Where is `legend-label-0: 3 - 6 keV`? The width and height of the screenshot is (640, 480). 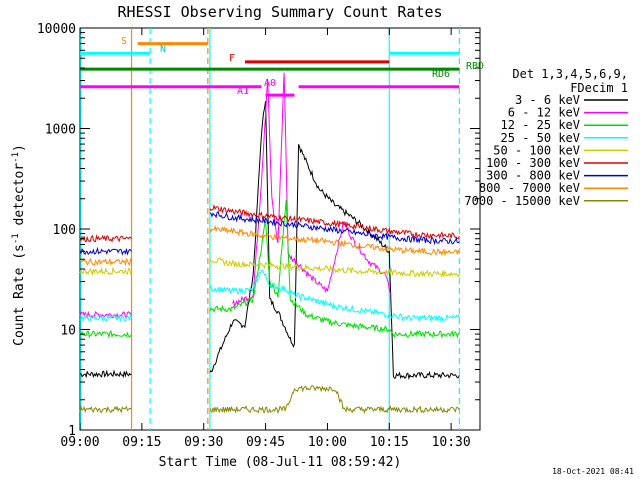 legend-label-0: 3 - 6 keV is located at coordinates (547, 100).